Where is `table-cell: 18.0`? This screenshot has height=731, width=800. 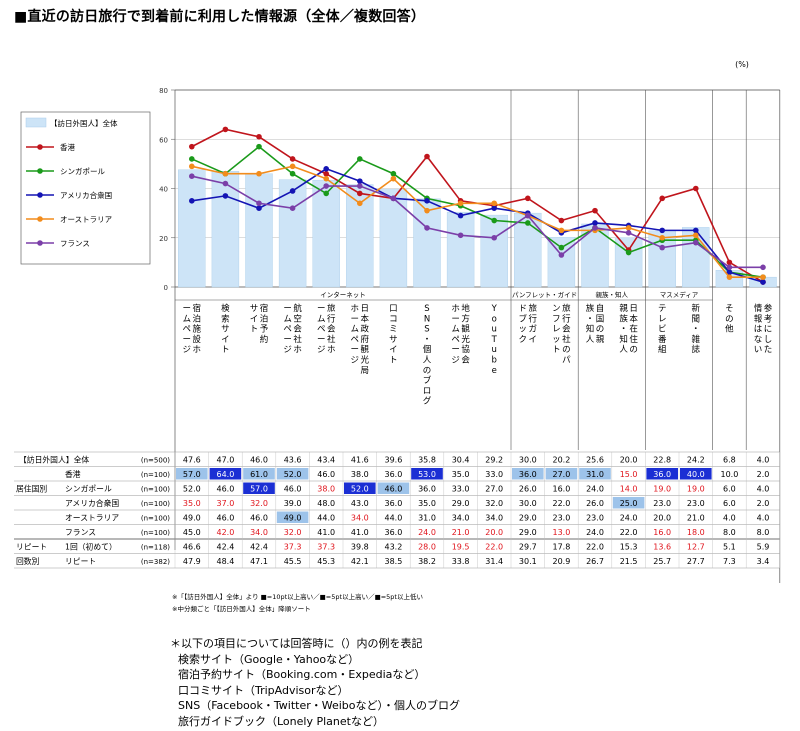 table-cell: 18.0 is located at coordinates (696, 532).